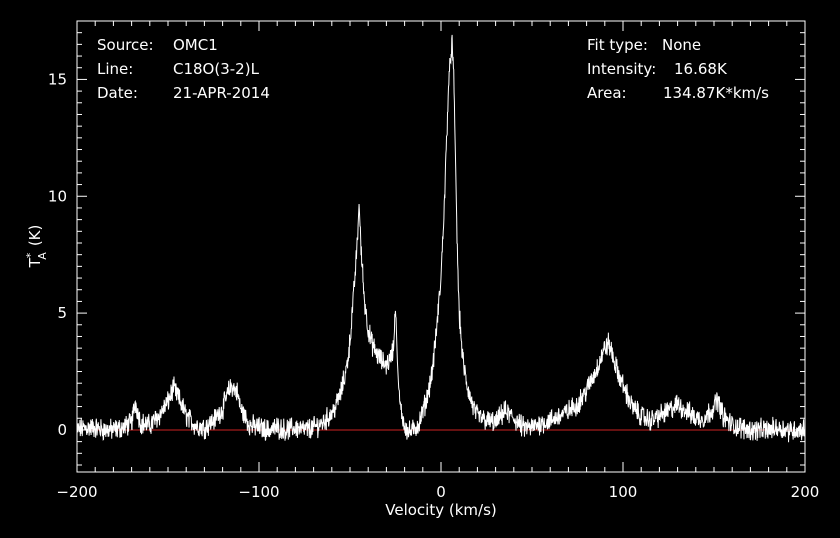 This screenshot has width=840, height=538. I want to click on y-tick-label: 15, so click(57, 79).